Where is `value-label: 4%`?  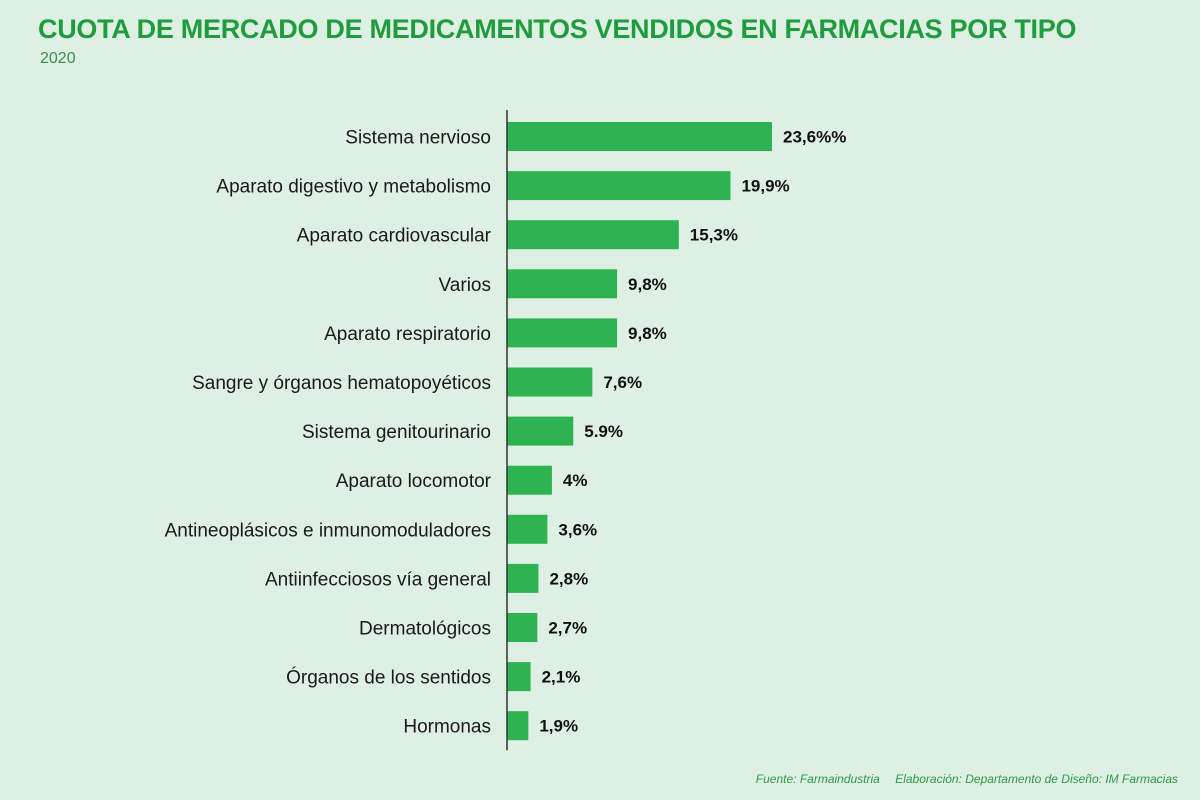 value-label: 4% is located at coordinates (575, 480).